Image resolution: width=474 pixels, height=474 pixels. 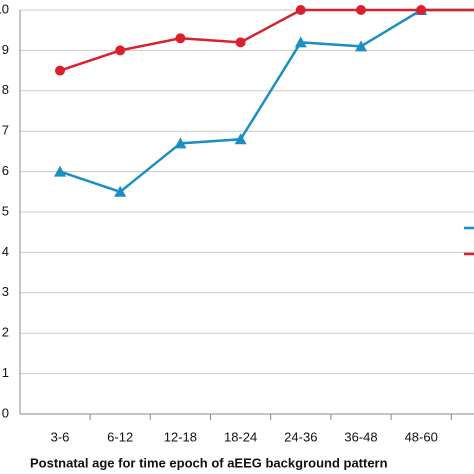 What do you see at coordinates (240, 436) in the screenshot?
I see `x-tick-label: 18-24` at bounding box center [240, 436].